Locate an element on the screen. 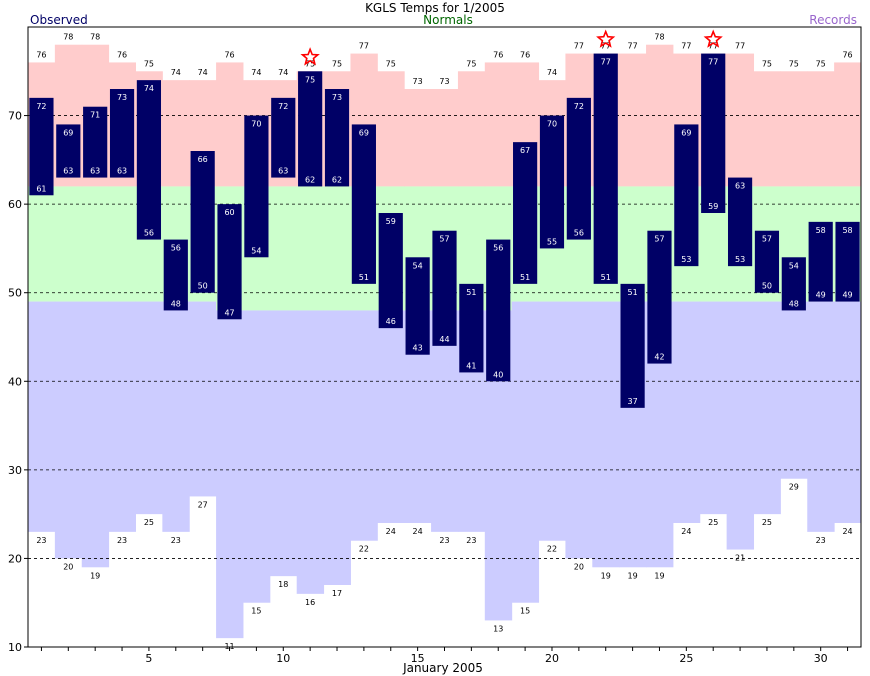 This screenshot has width=870, height=676. observed-low-label: 50 is located at coordinates (203, 286).